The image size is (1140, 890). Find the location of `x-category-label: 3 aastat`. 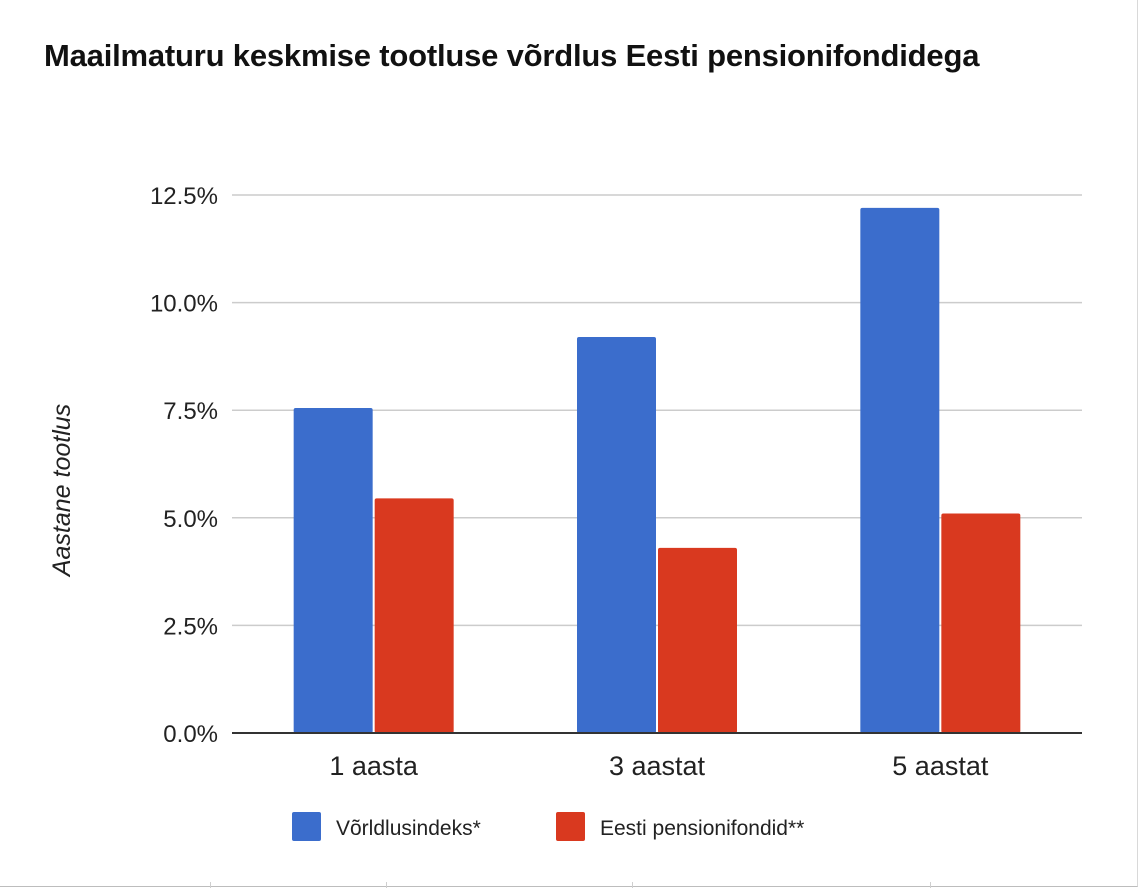

x-category-label: 3 aastat is located at coordinates (657, 766).